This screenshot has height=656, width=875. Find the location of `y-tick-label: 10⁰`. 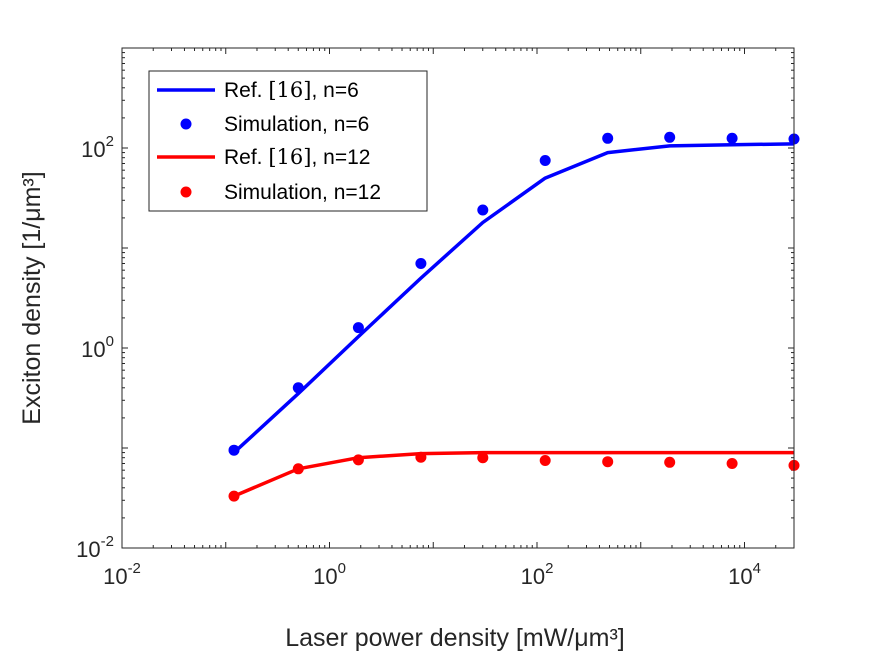

y-tick-label: 10⁰ is located at coordinates (97, 347).